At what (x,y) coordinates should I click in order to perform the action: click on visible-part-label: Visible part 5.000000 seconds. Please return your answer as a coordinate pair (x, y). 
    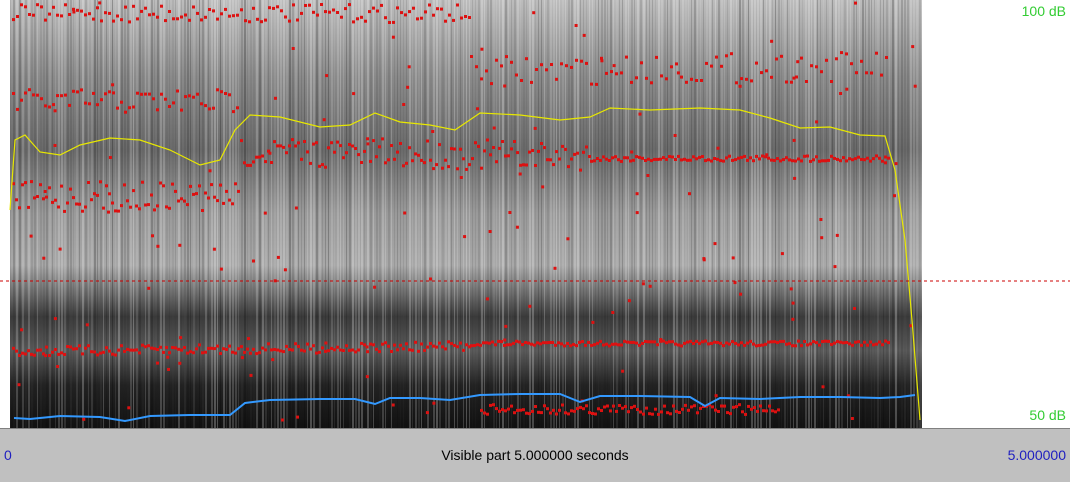
    Looking at the image, I should click on (535, 455).